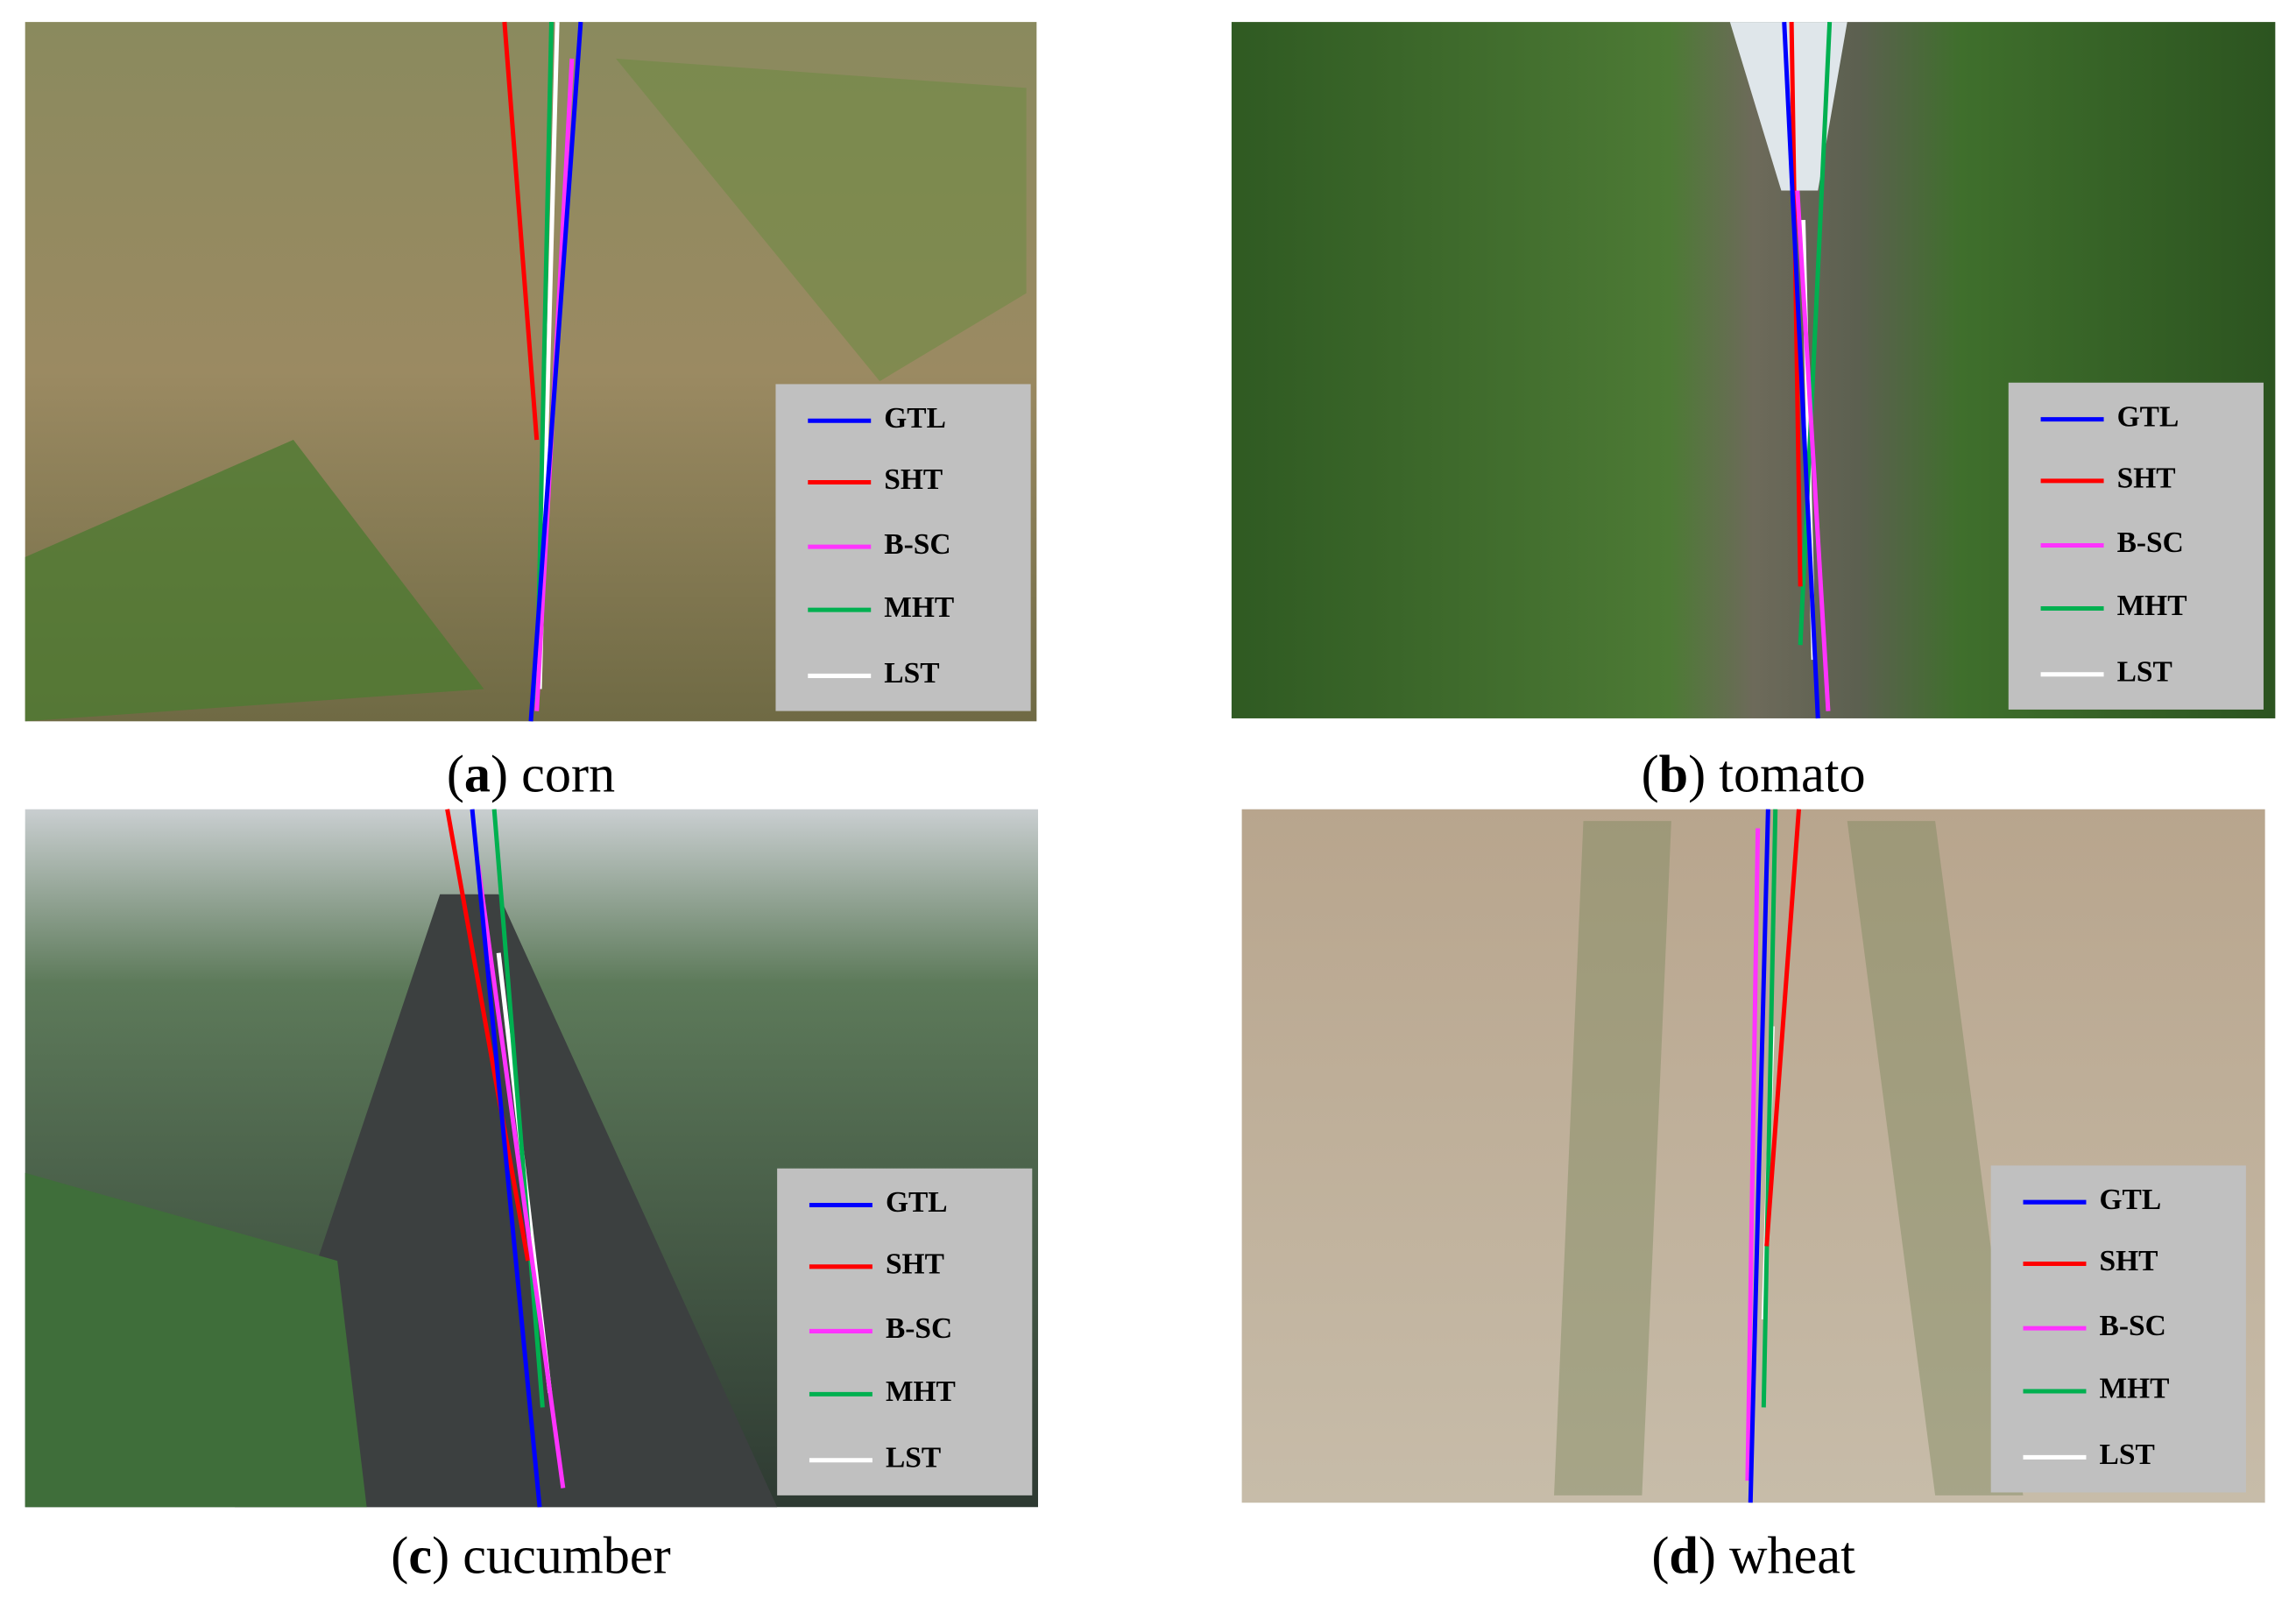  What do you see at coordinates (1754, 775) in the screenshot?
I see `caption-b: (b) tomato` at bounding box center [1754, 775].